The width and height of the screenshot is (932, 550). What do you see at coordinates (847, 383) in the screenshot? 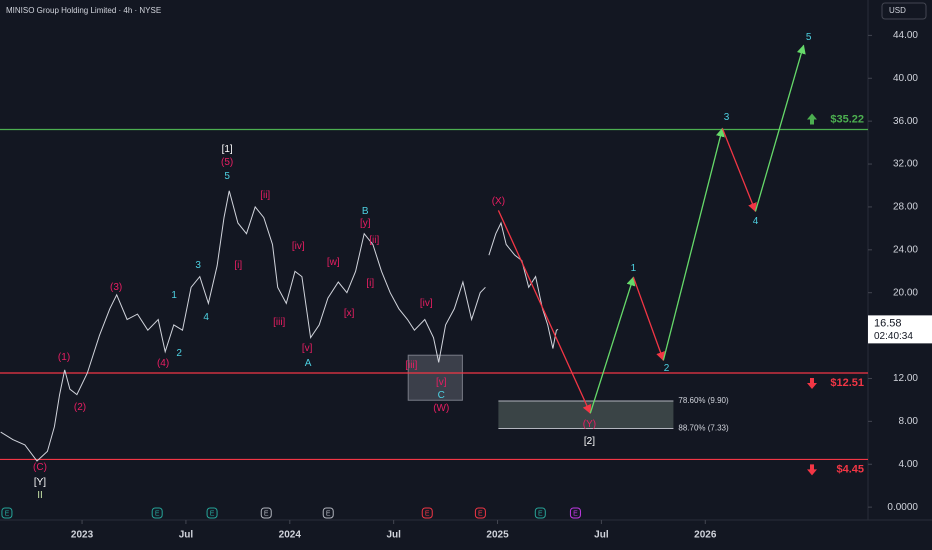
I see `level-label: $12.51` at bounding box center [847, 383].